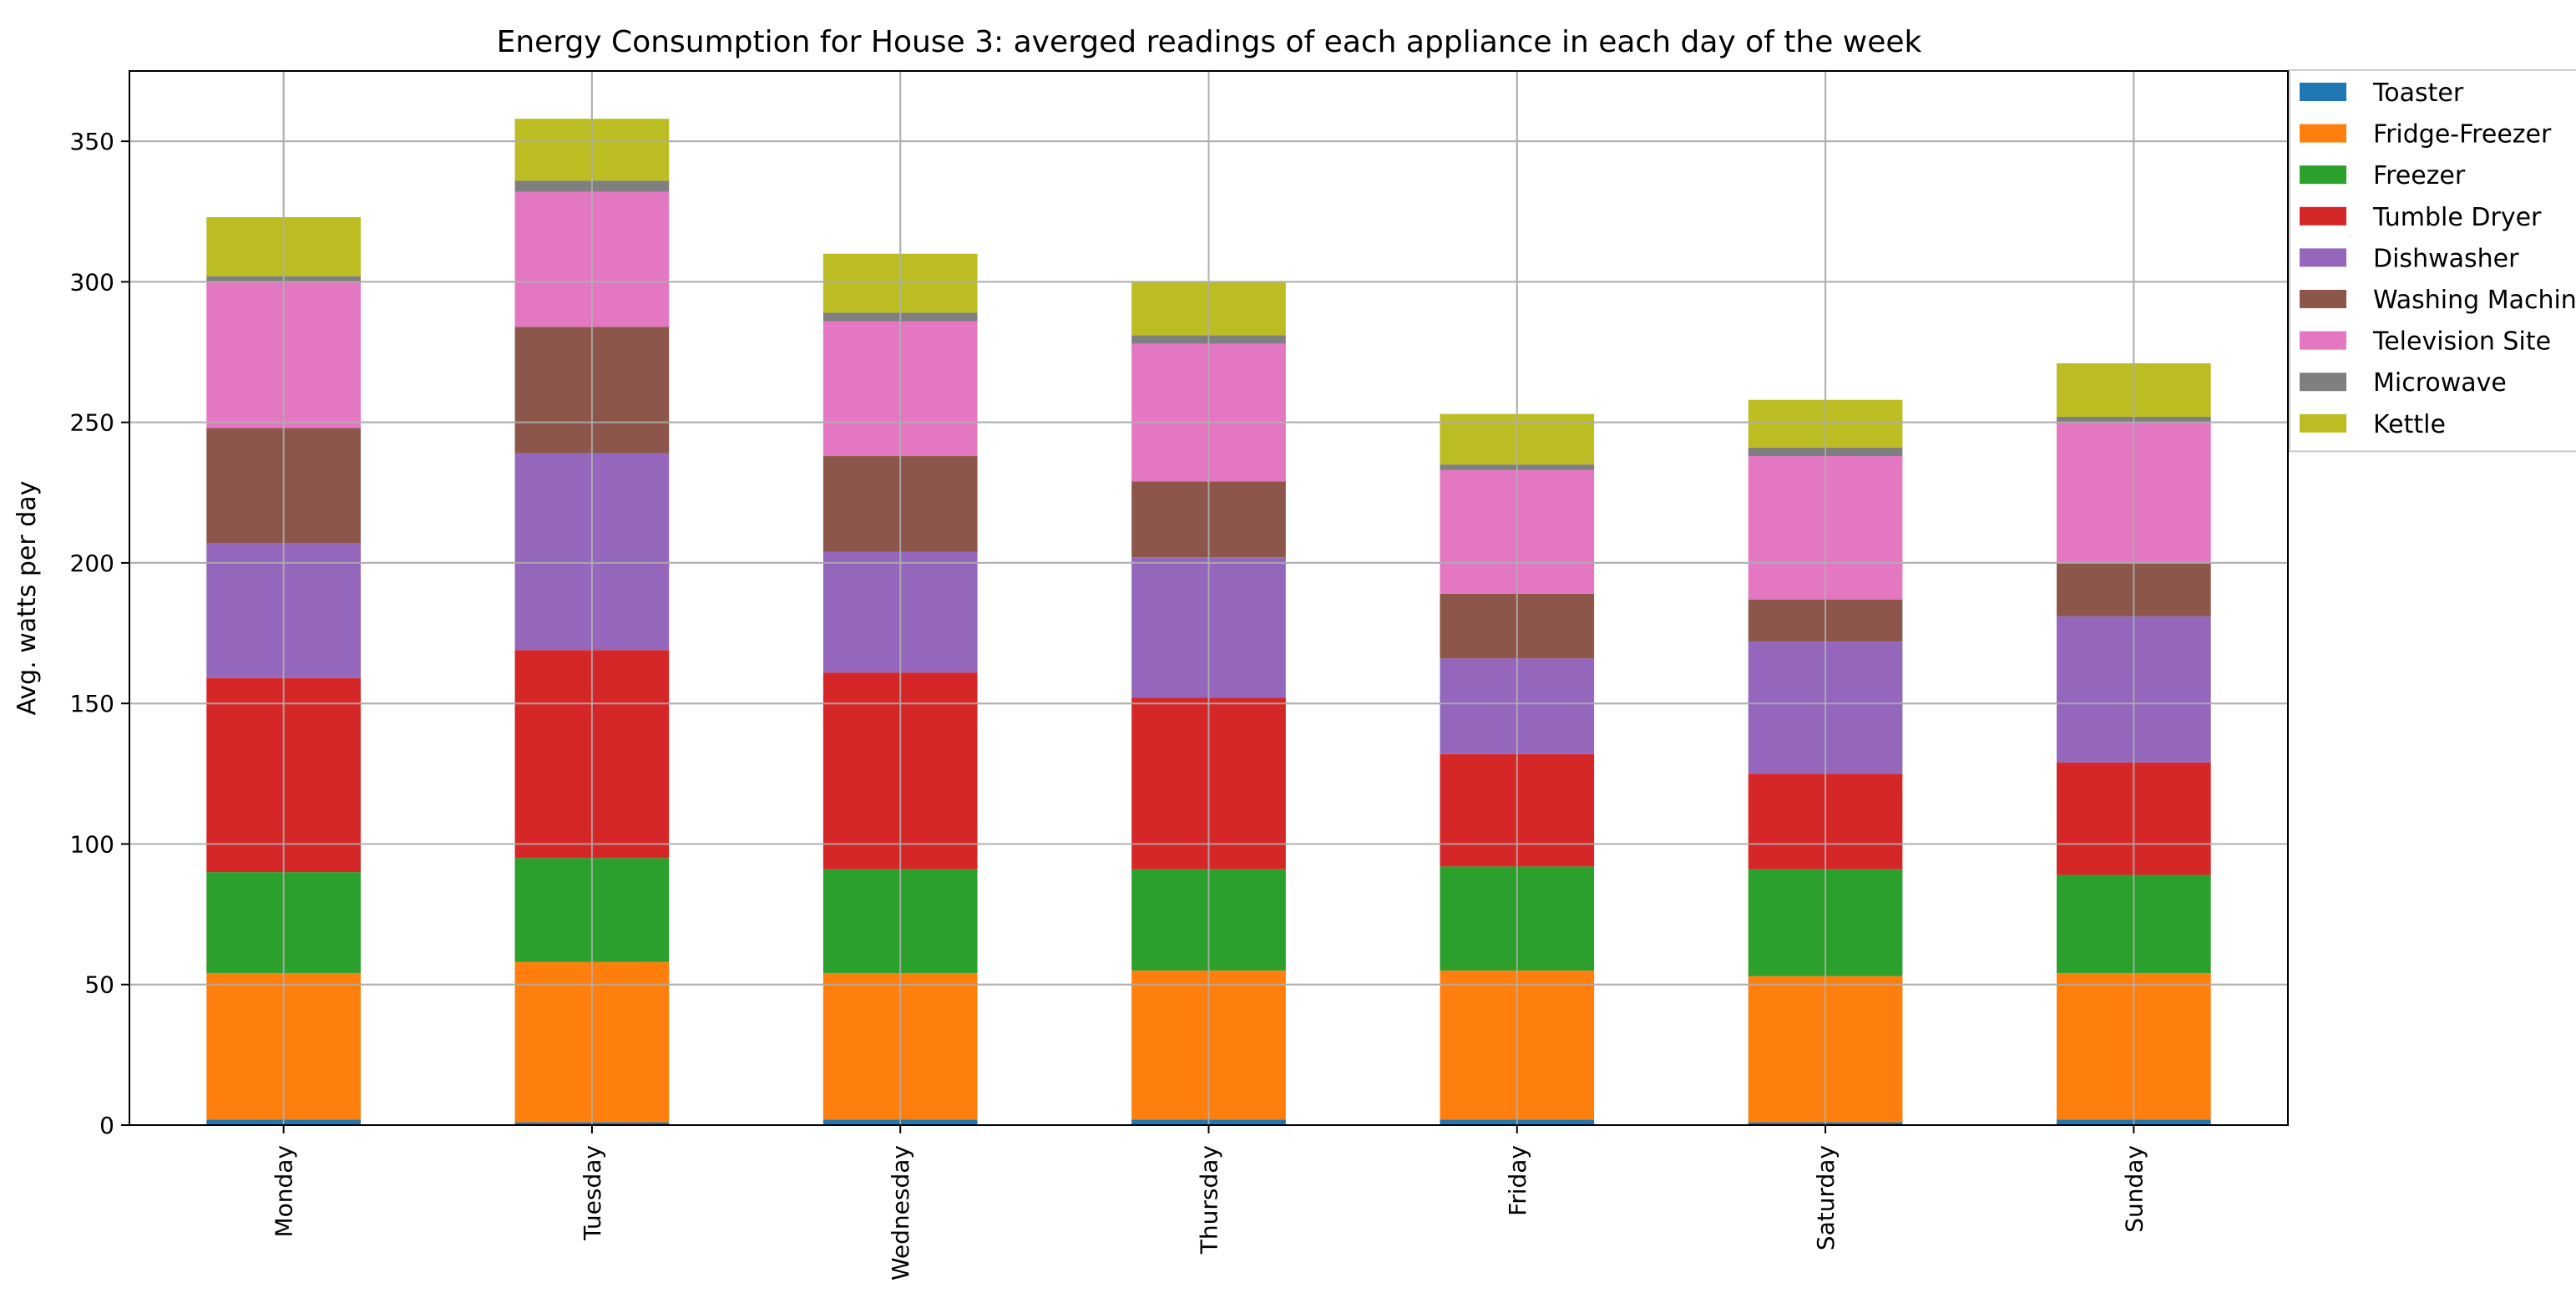  Describe the element at coordinates (27, 598) in the screenshot. I see `y-axis-label: Avg. watts per day` at that location.